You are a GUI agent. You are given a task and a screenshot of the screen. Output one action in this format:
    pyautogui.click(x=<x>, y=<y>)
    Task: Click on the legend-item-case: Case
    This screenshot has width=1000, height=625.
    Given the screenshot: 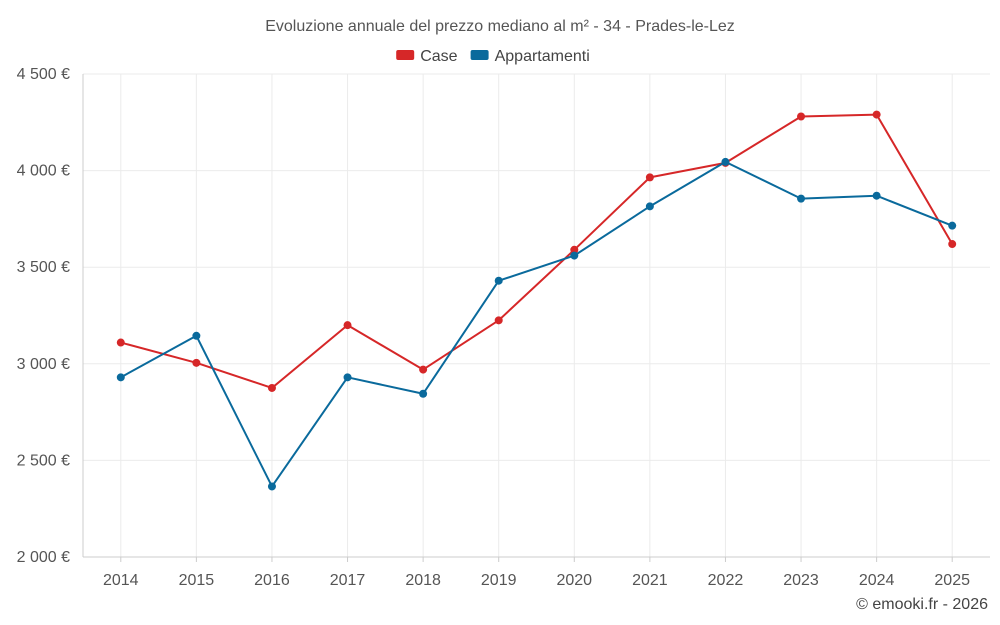 What is the action you would take?
    pyautogui.click(x=427, y=56)
    